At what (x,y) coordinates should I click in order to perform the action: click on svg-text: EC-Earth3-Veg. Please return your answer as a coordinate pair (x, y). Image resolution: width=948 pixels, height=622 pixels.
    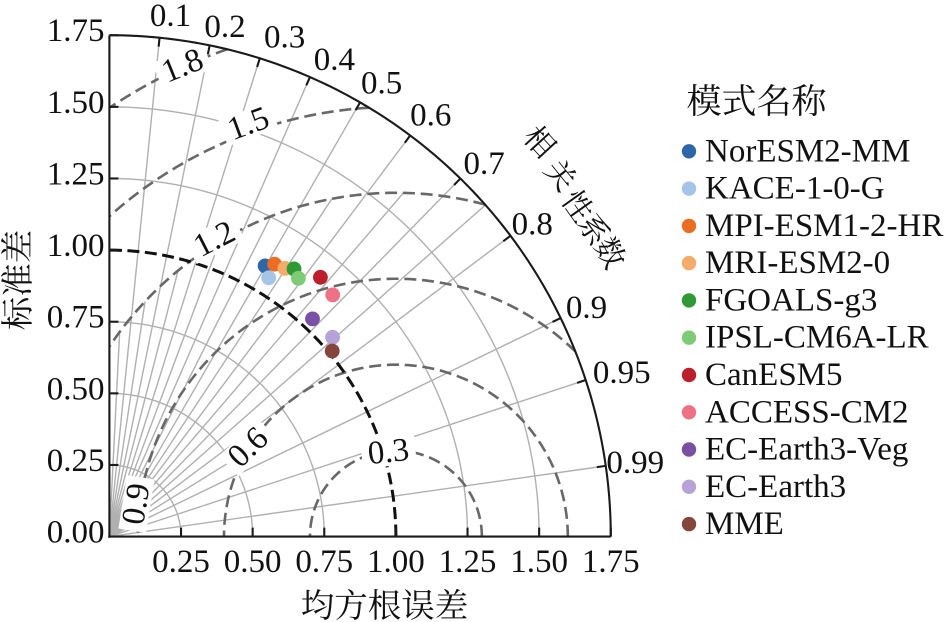
    Looking at the image, I should click on (806, 450).